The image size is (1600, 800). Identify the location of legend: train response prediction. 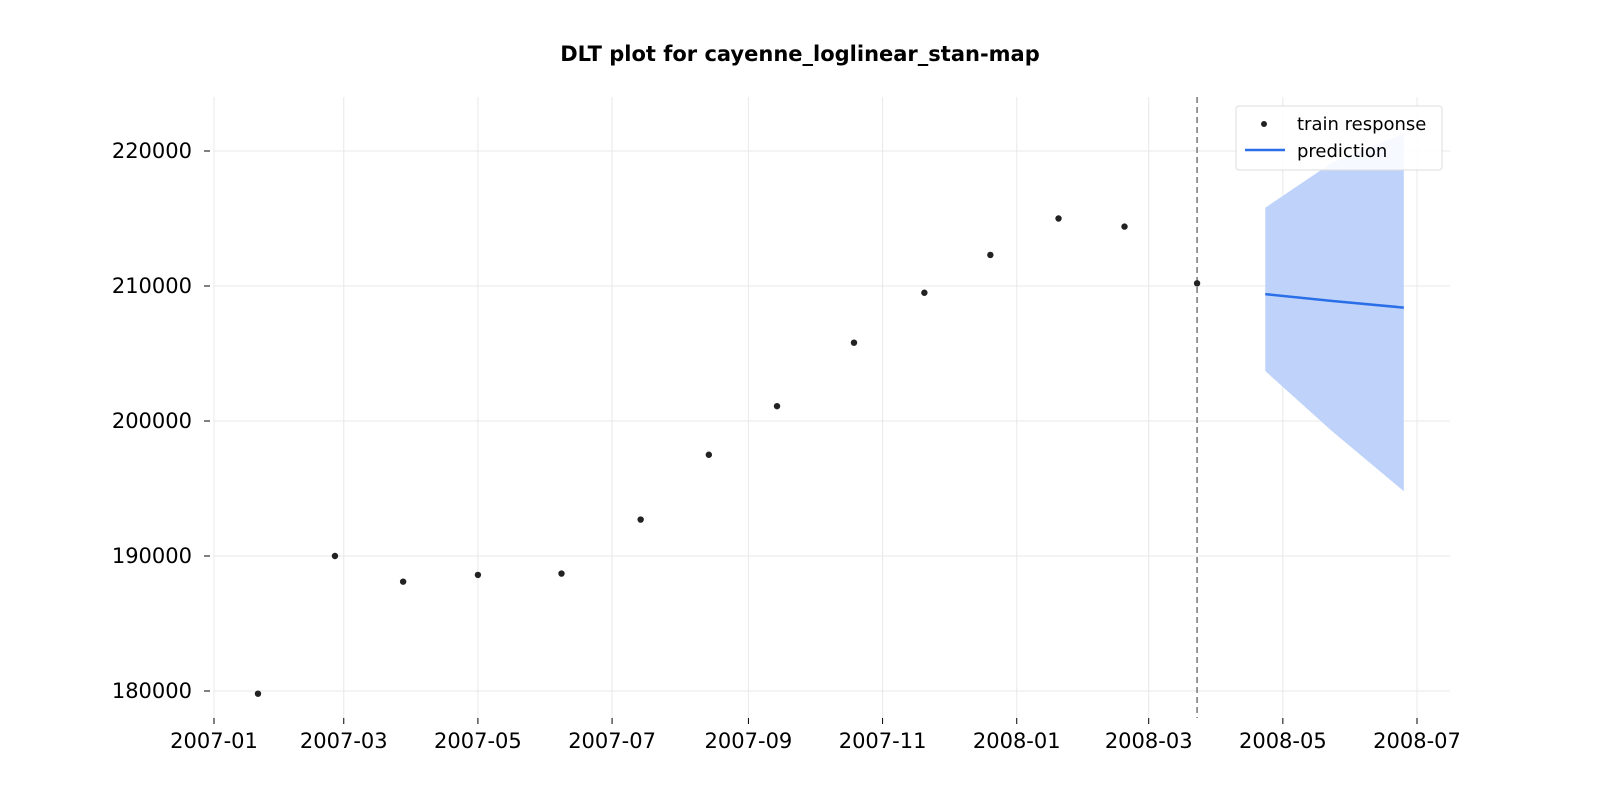
(1339, 138).